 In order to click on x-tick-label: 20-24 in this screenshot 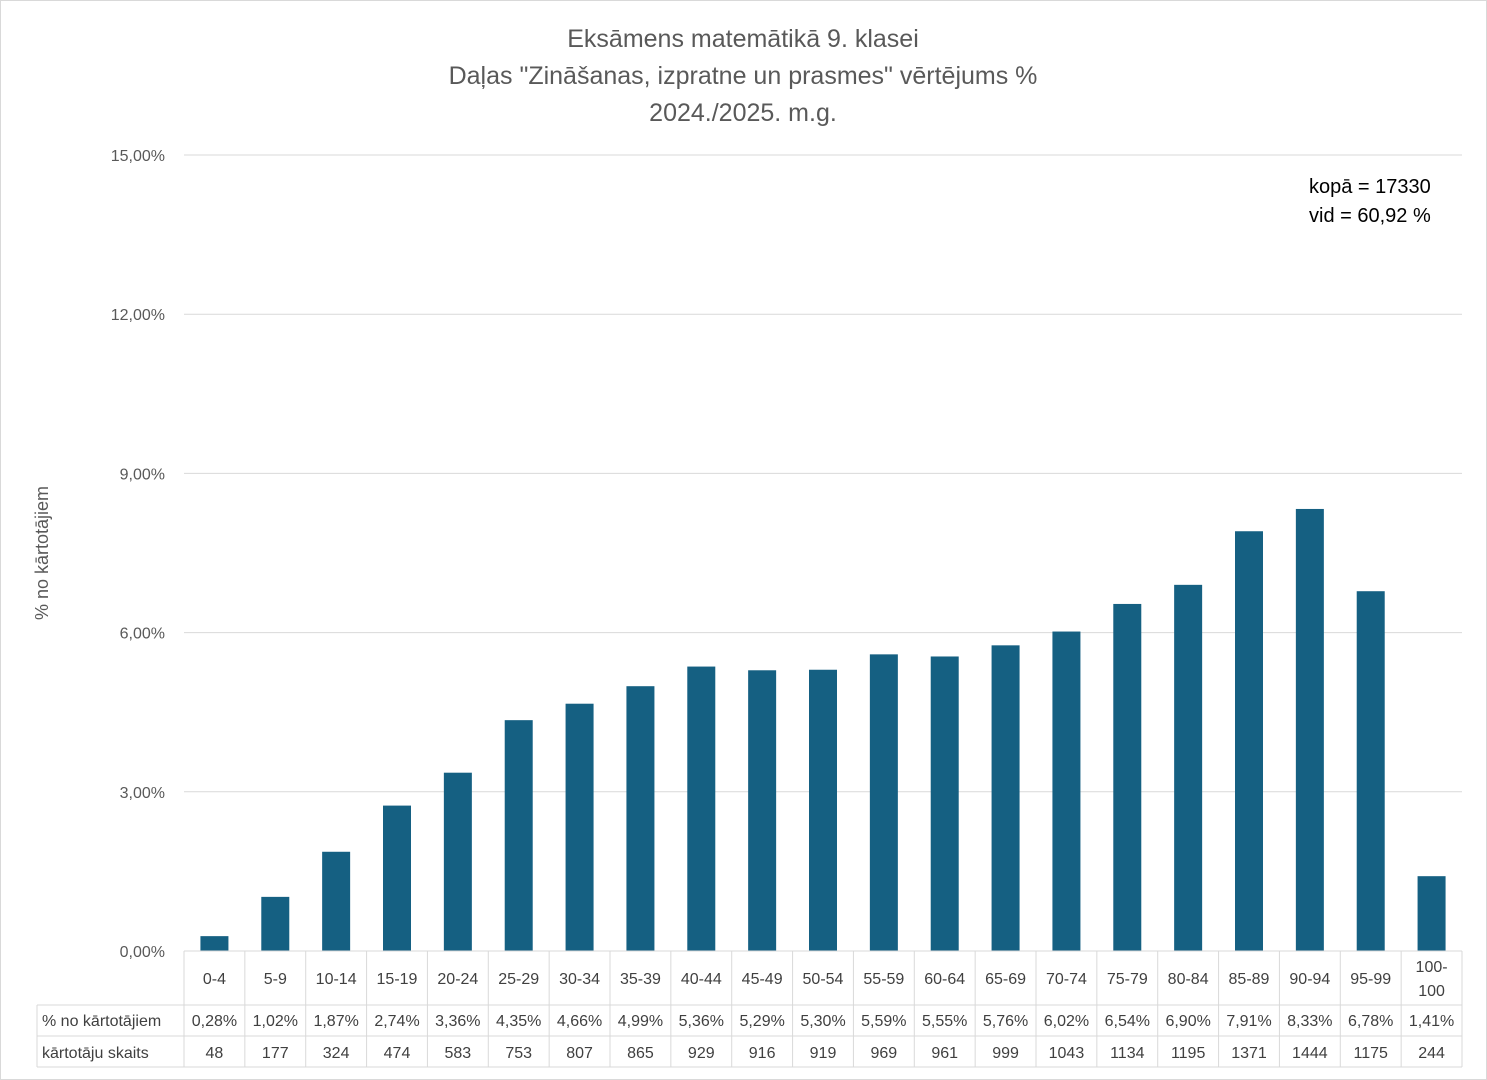, I will do `click(457, 979)`.